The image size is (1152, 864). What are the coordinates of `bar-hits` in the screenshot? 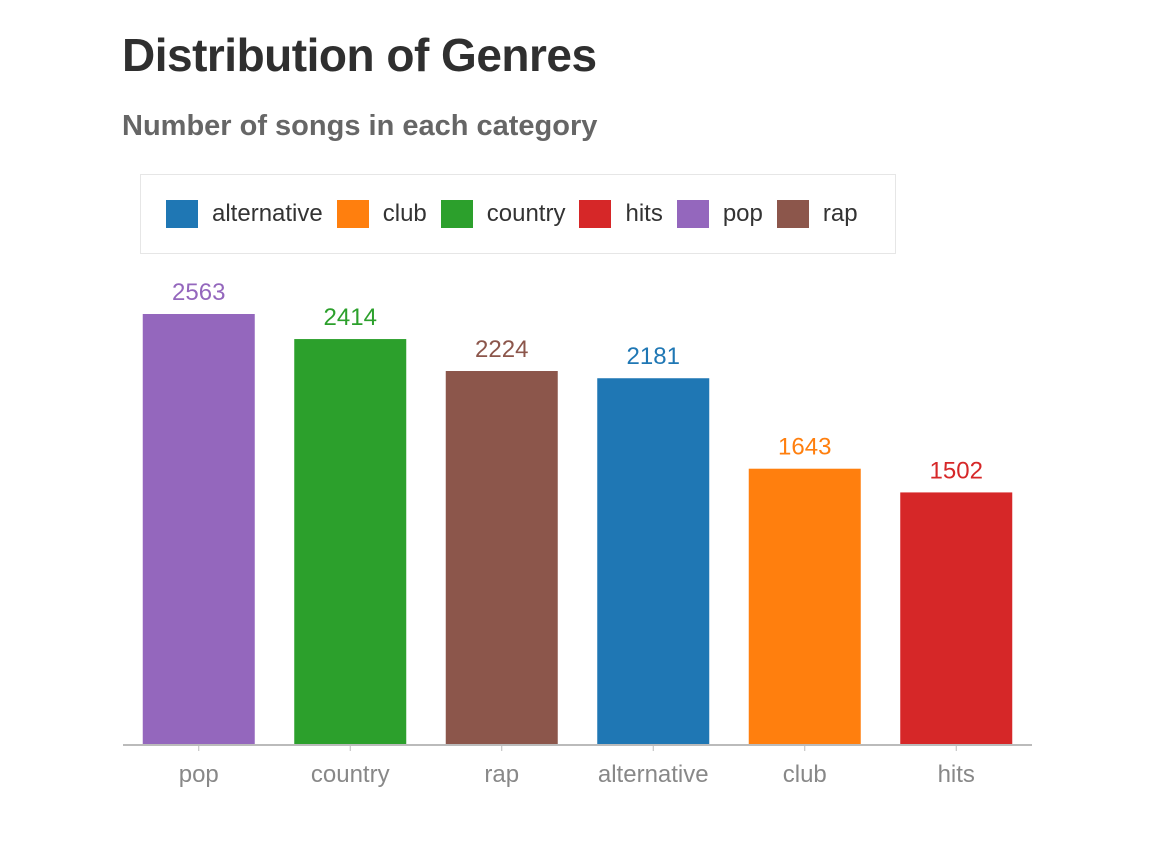 It's located at (956, 618).